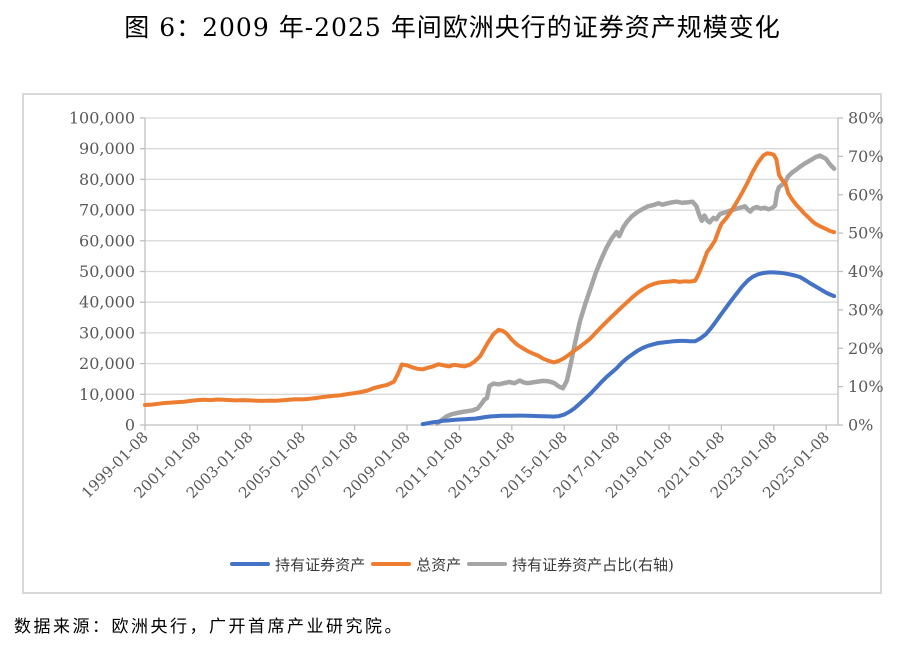 Image resolution: width=905 pixels, height=649 pixels. What do you see at coordinates (102, 118) in the screenshot?
I see `left-axis-tick-label: 100,000` at bounding box center [102, 118].